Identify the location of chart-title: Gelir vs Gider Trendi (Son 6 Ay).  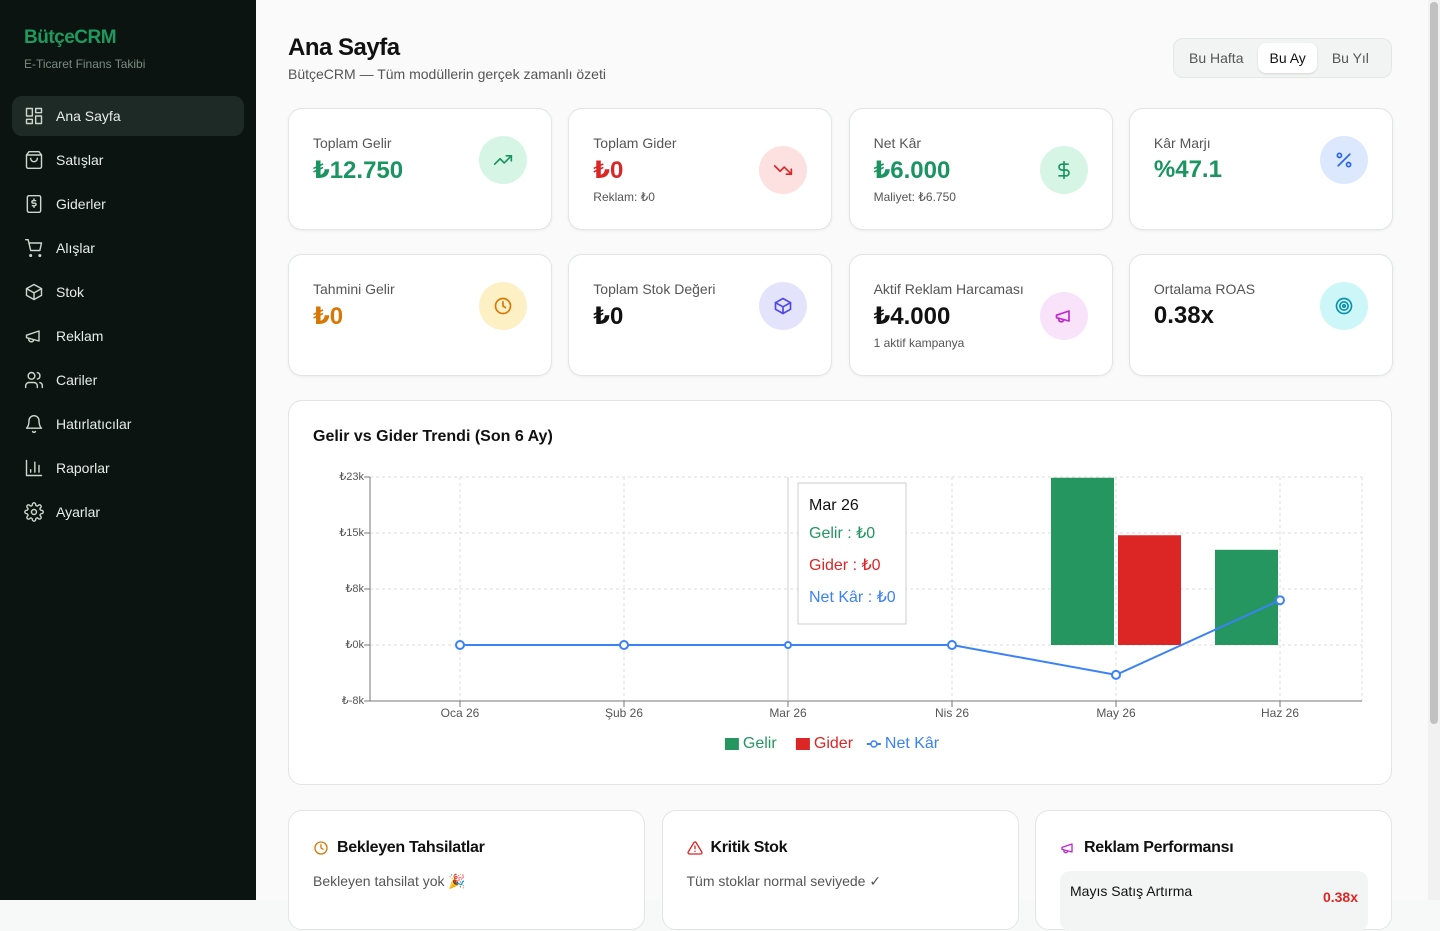
(433, 436).